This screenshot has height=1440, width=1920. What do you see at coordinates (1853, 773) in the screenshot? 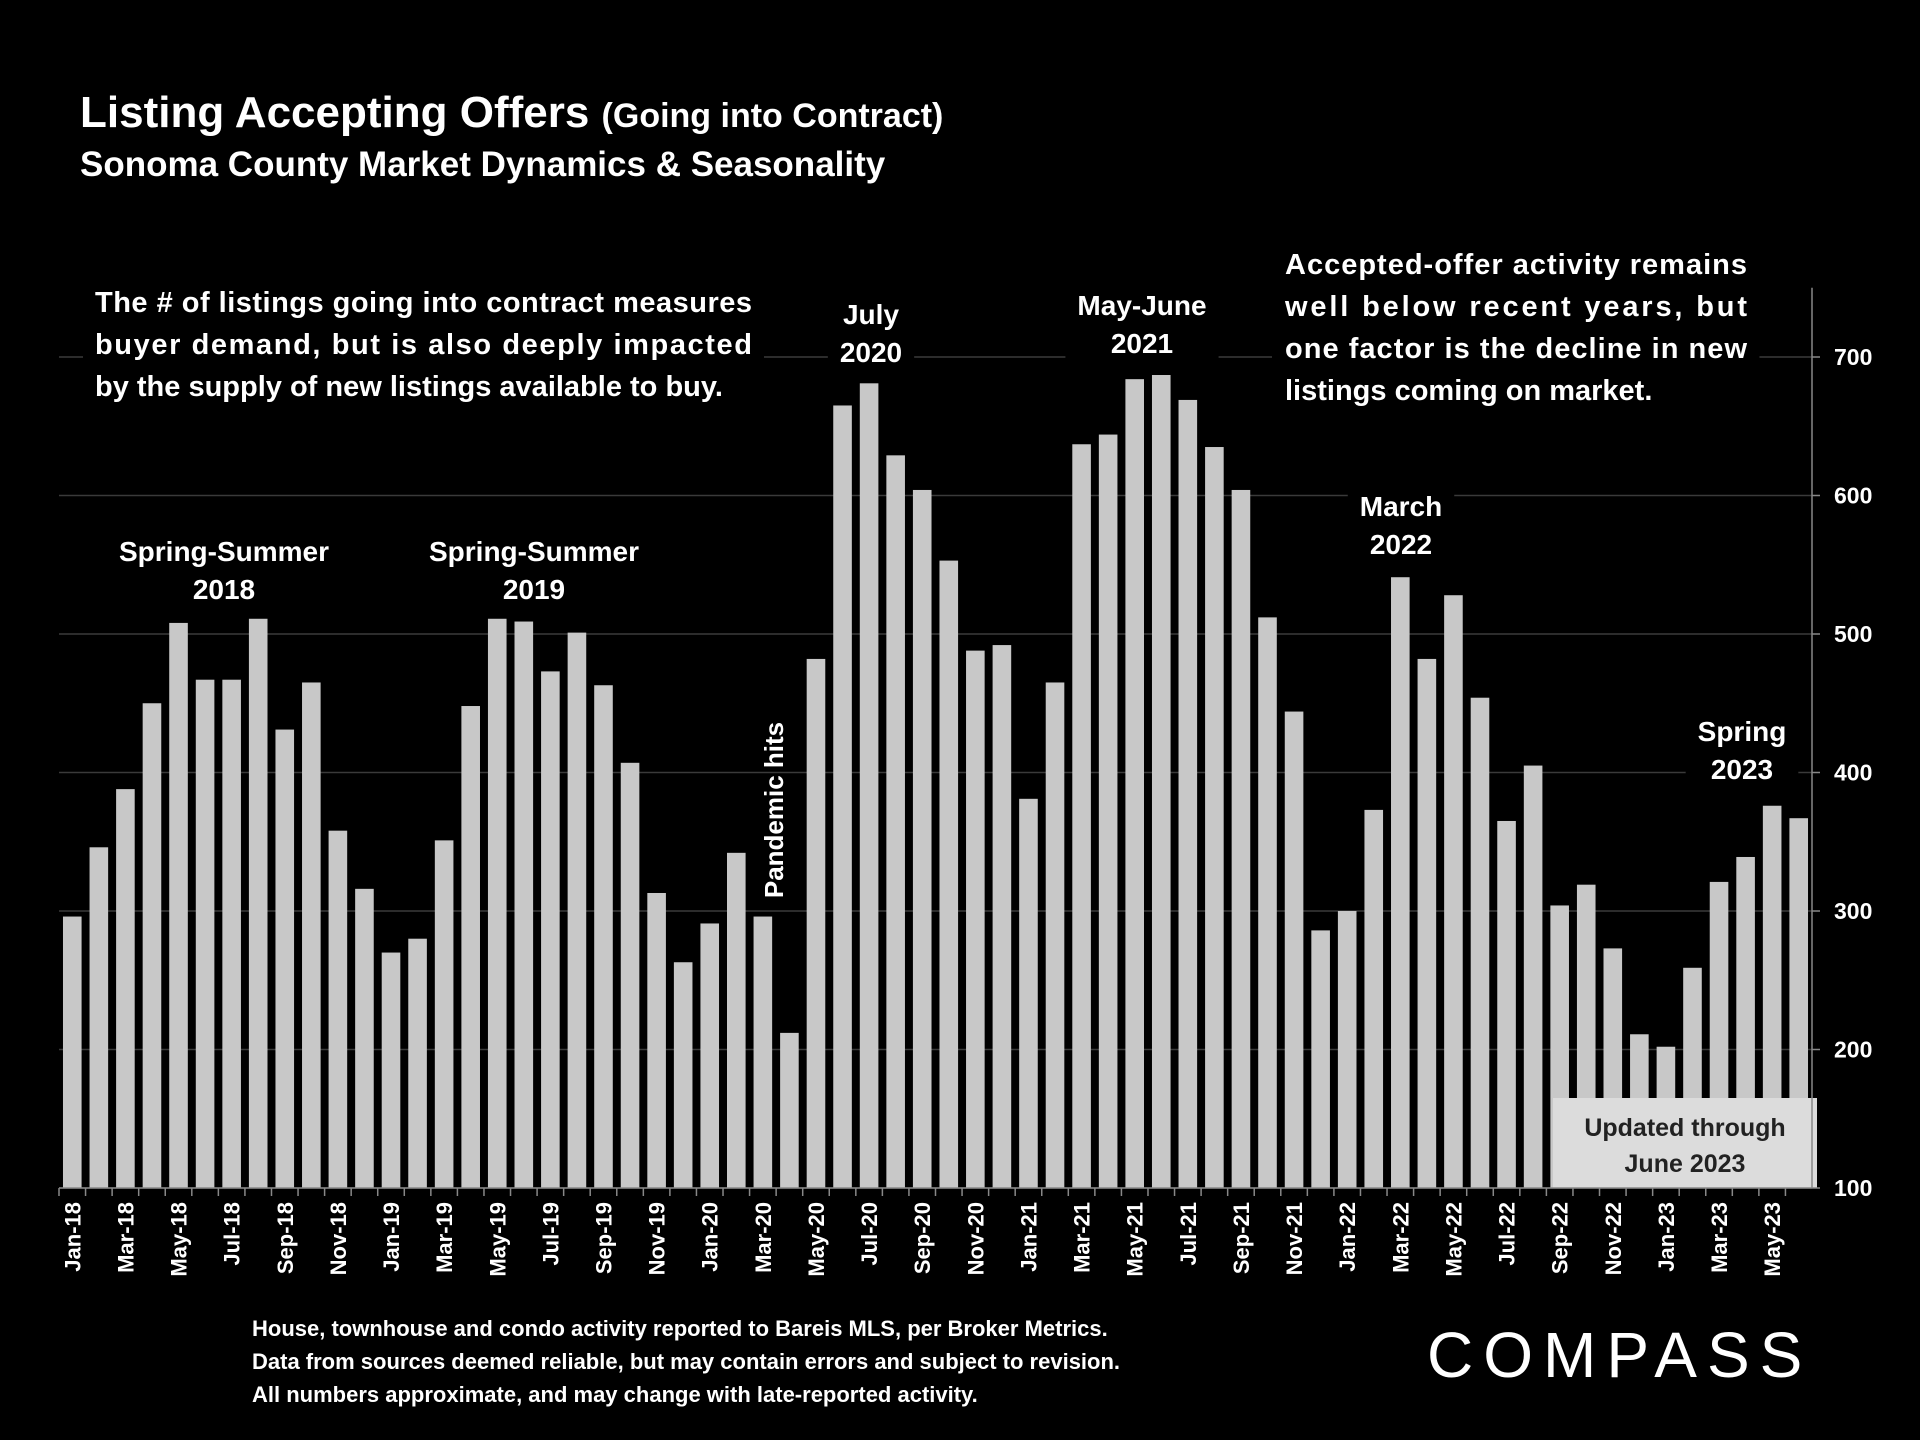
I see `y-tick-label: 400` at bounding box center [1853, 773].